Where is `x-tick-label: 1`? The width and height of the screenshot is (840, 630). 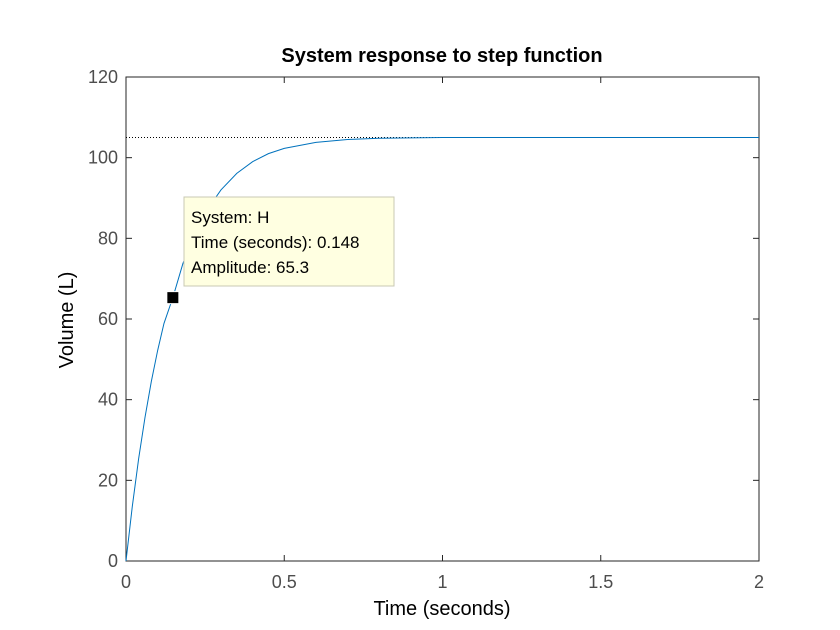
x-tick-label: 1 is located at coordinates (442, 582).